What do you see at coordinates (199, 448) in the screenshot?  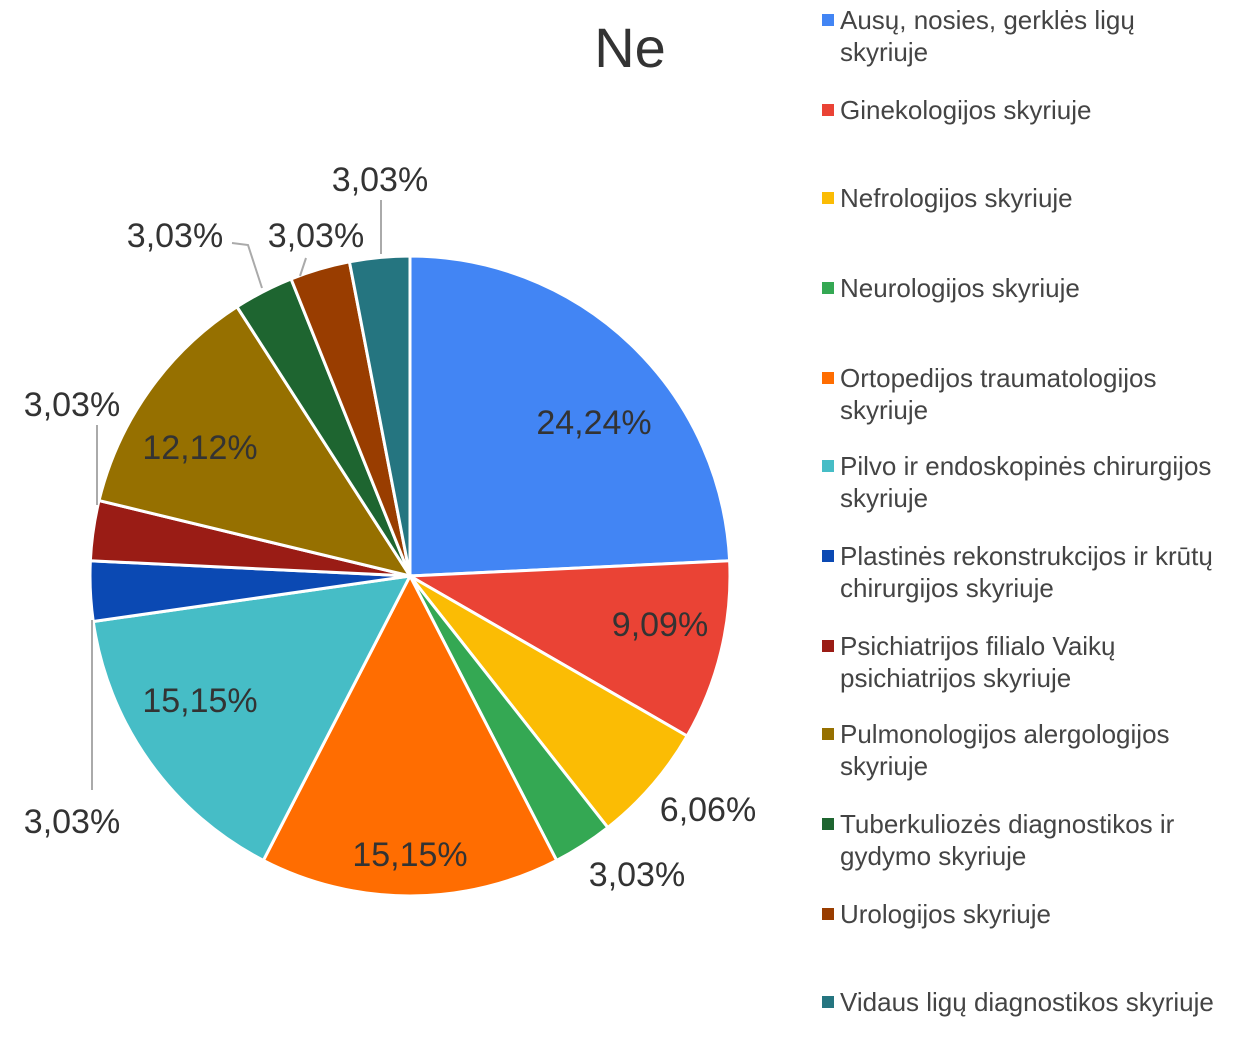 I see `data-label: 12,12%` at bounding box center [199, 448].